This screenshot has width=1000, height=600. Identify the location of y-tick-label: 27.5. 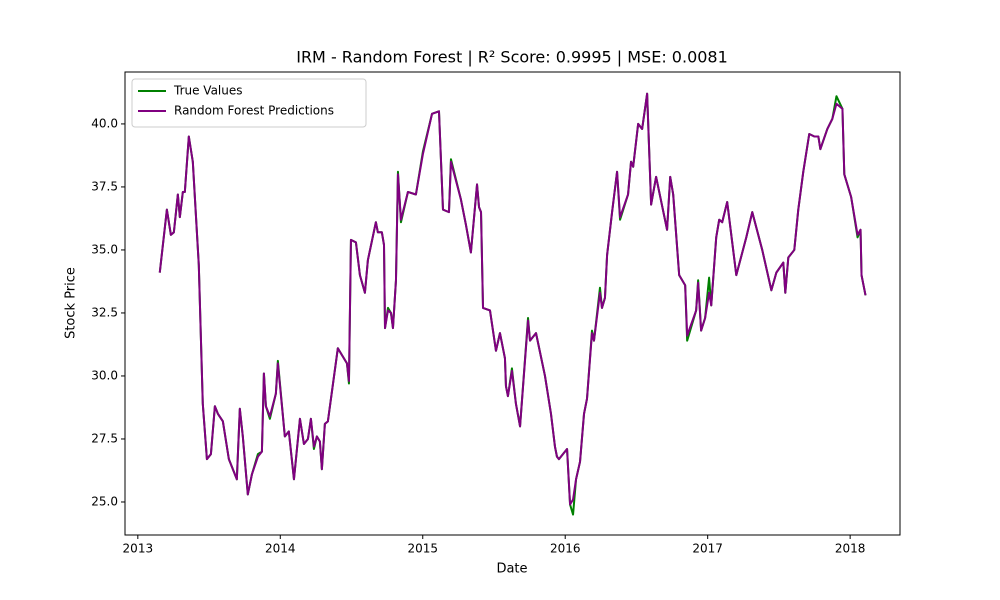
(104, 438).